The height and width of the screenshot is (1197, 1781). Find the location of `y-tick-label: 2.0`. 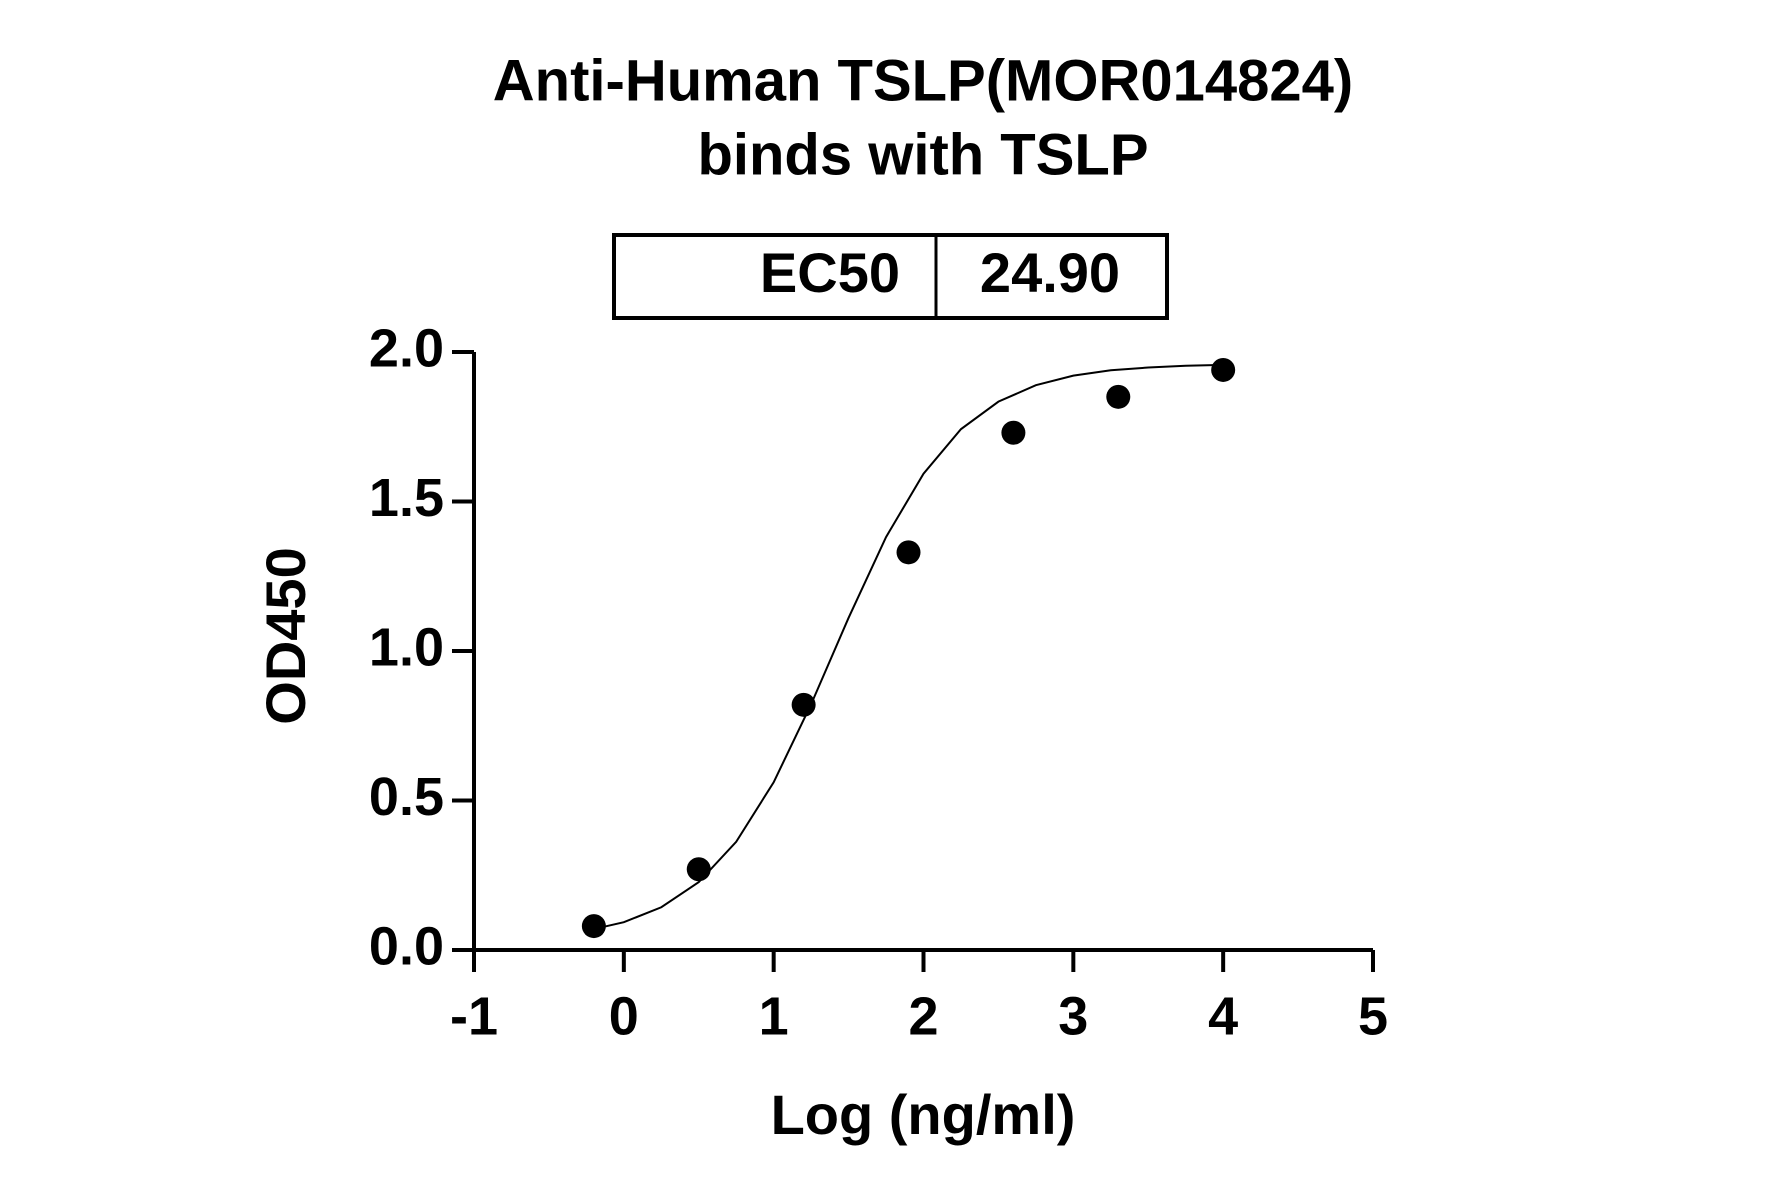

y-tick-label: 2.0 is located at coordinates (406, 348).